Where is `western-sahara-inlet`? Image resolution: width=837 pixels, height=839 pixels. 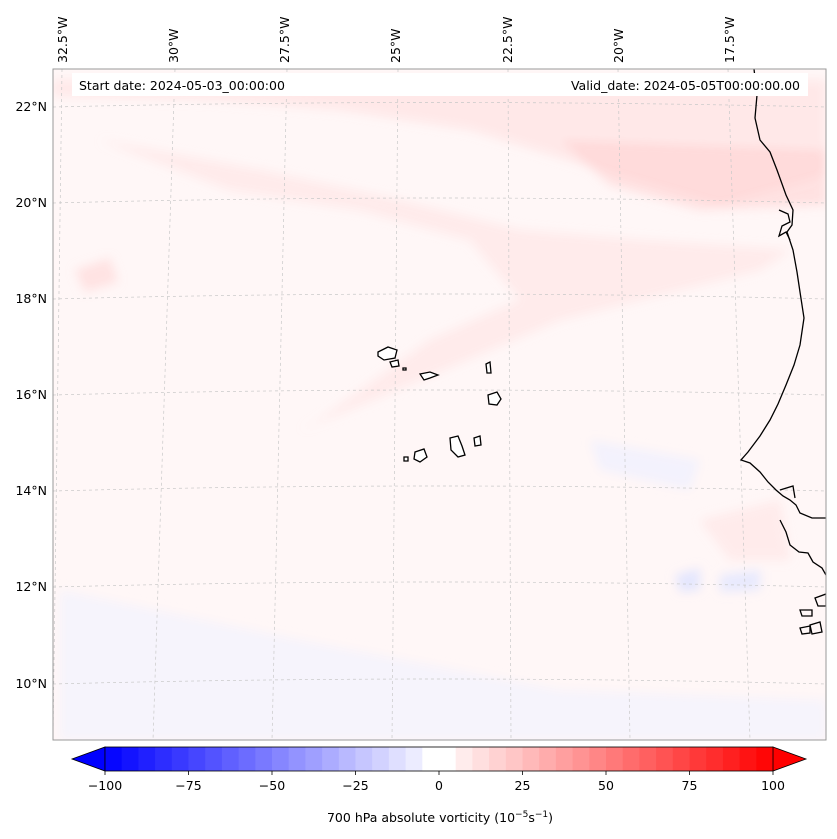
western-sahara-inlet is located at coordinates (784, 225).